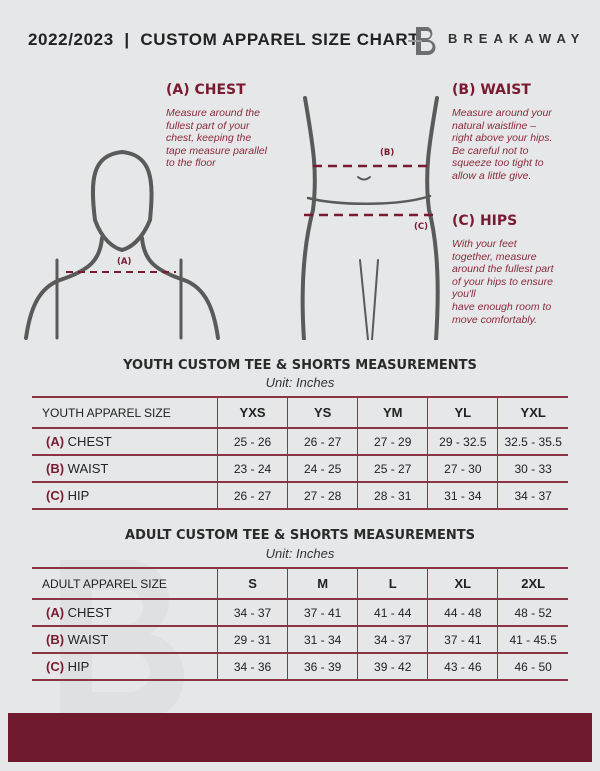  I want to click on measurement-cell: 41 - 45.5, so click(532, 639).